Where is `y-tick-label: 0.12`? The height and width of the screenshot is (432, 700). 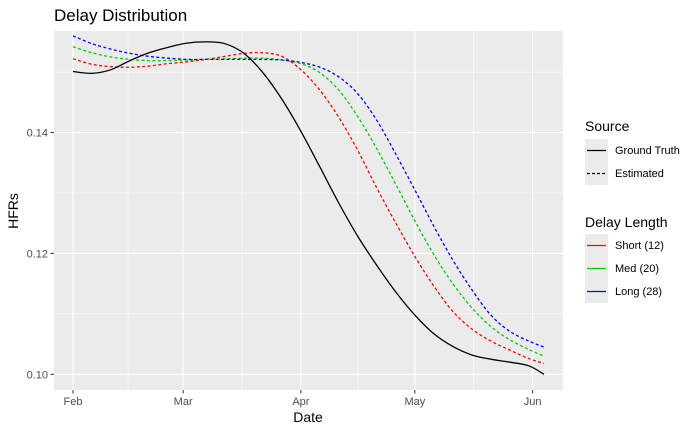 y-tick-label: 0.12 is located at coordinates (37, 254).